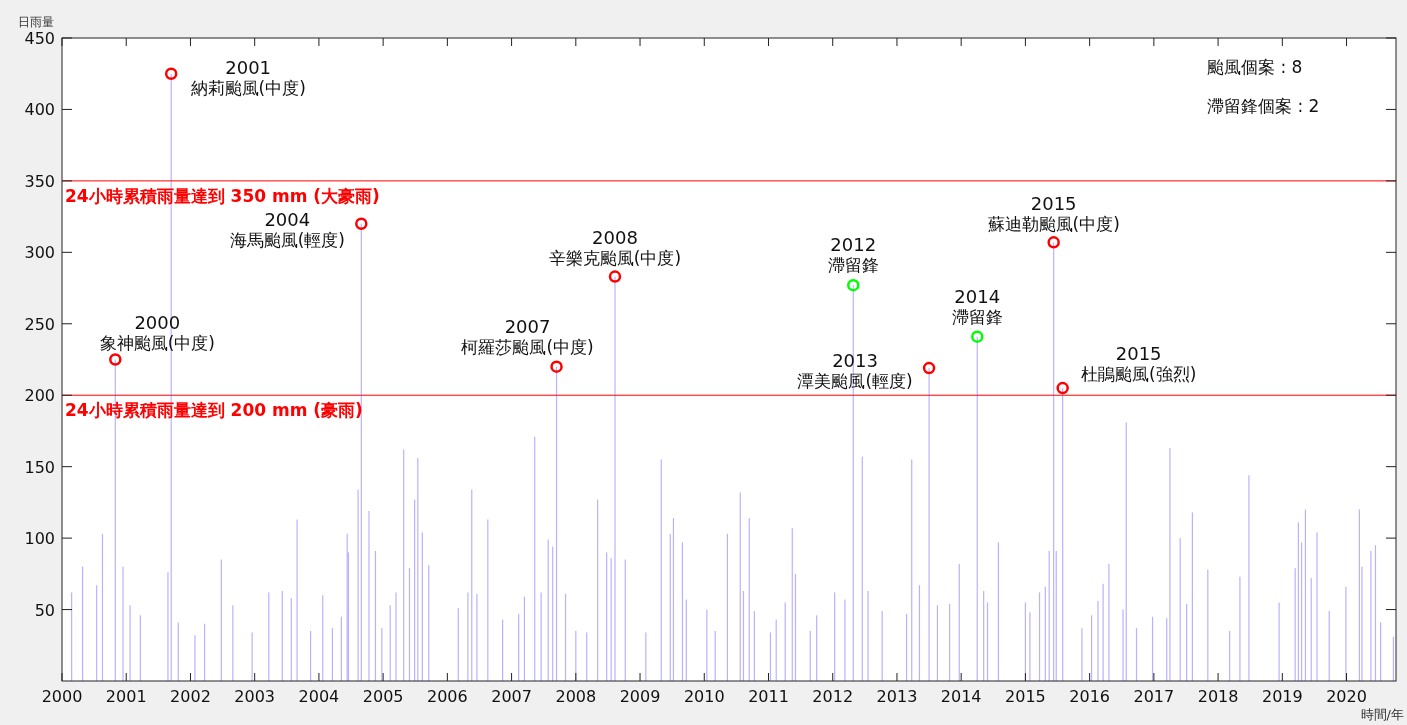 This screenshot has width=1407, height=725. What do you see at coordinates (255, 696) in the screenshot?
I see `x-tick-label: 2003` at bounding box center [255, 696].